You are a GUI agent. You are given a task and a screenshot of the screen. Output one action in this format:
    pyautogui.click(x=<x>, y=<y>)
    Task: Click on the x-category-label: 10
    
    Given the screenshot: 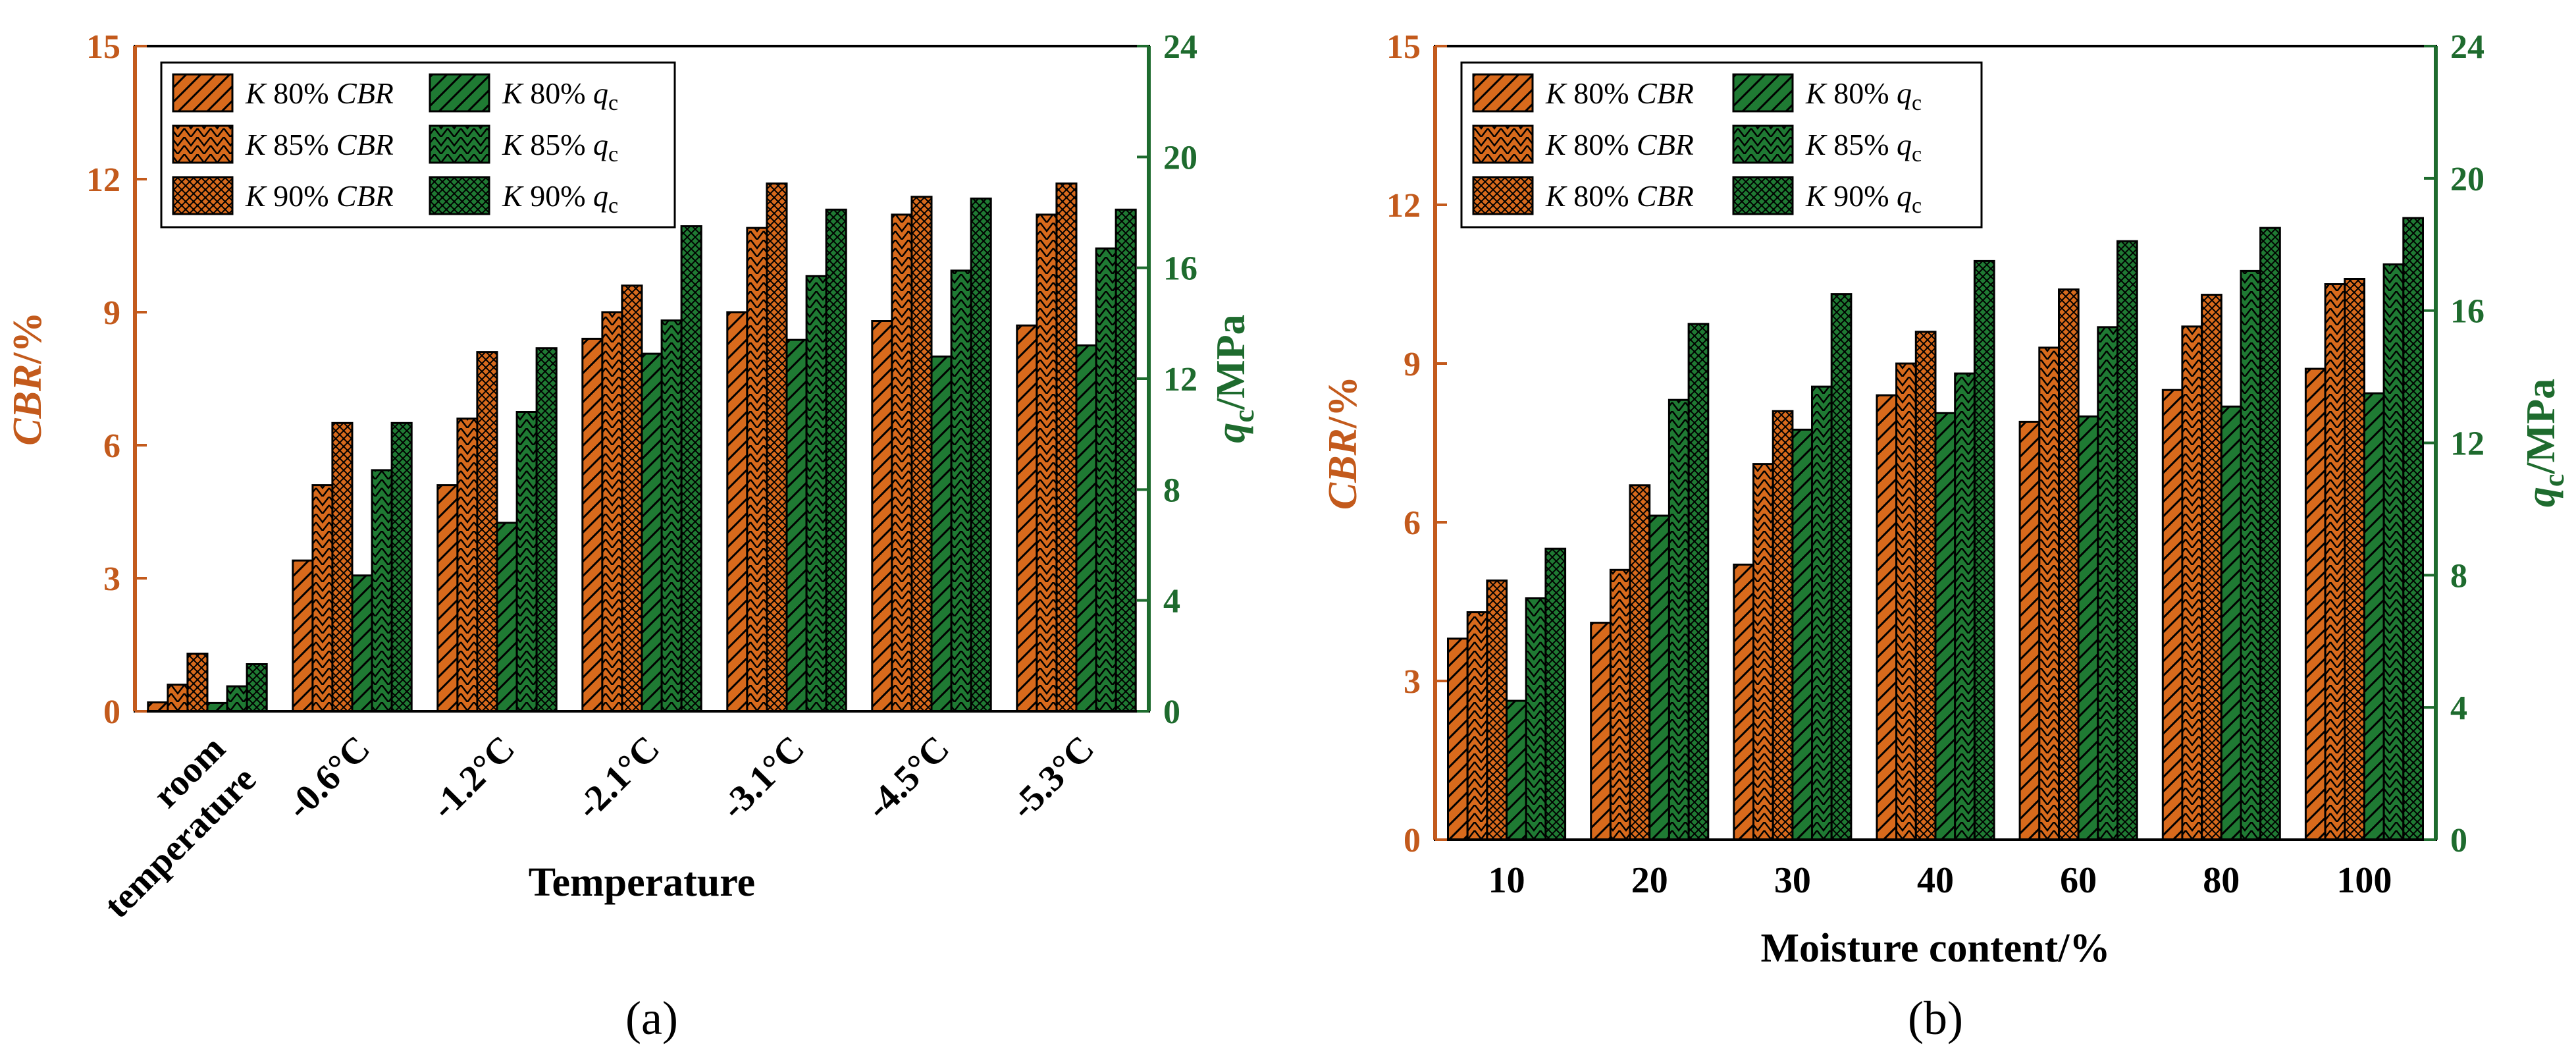 What is the action you would take?
    pyautogui.click(x=1506, y=881)
    